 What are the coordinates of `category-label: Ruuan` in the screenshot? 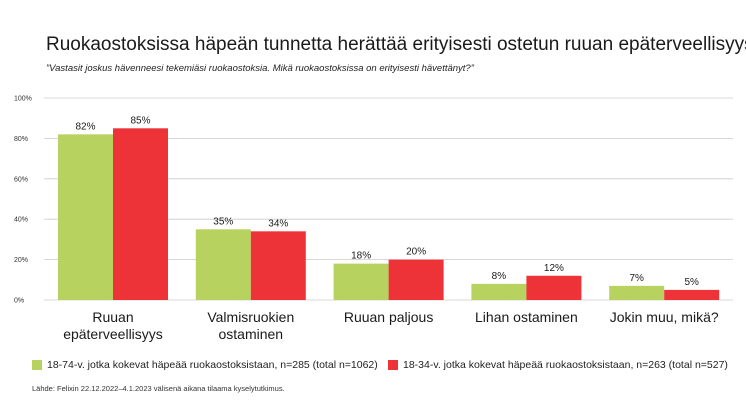 It's located at (112, 317).